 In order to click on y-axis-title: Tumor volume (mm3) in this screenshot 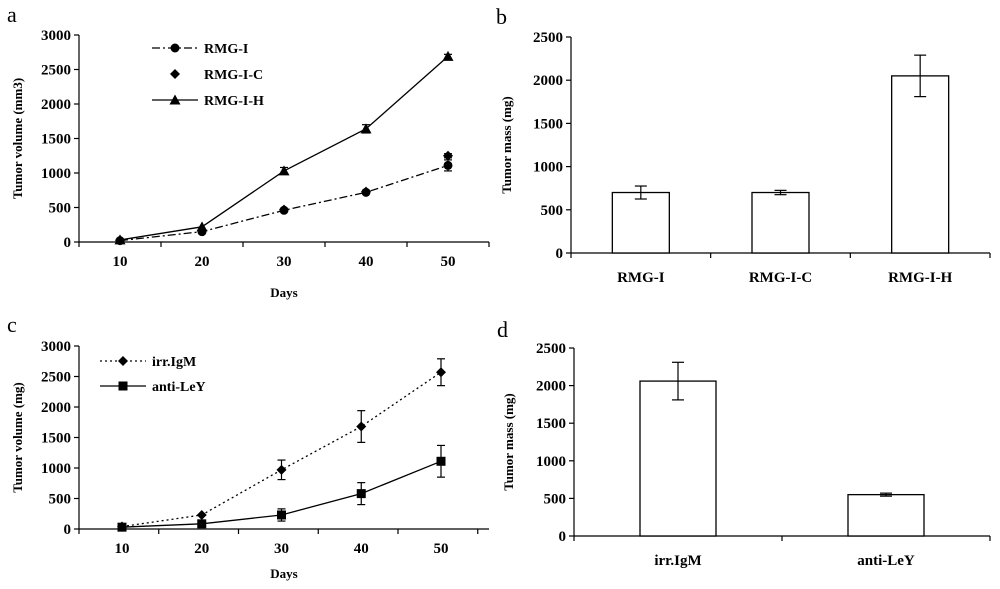, I will do `click(17, 138)`.